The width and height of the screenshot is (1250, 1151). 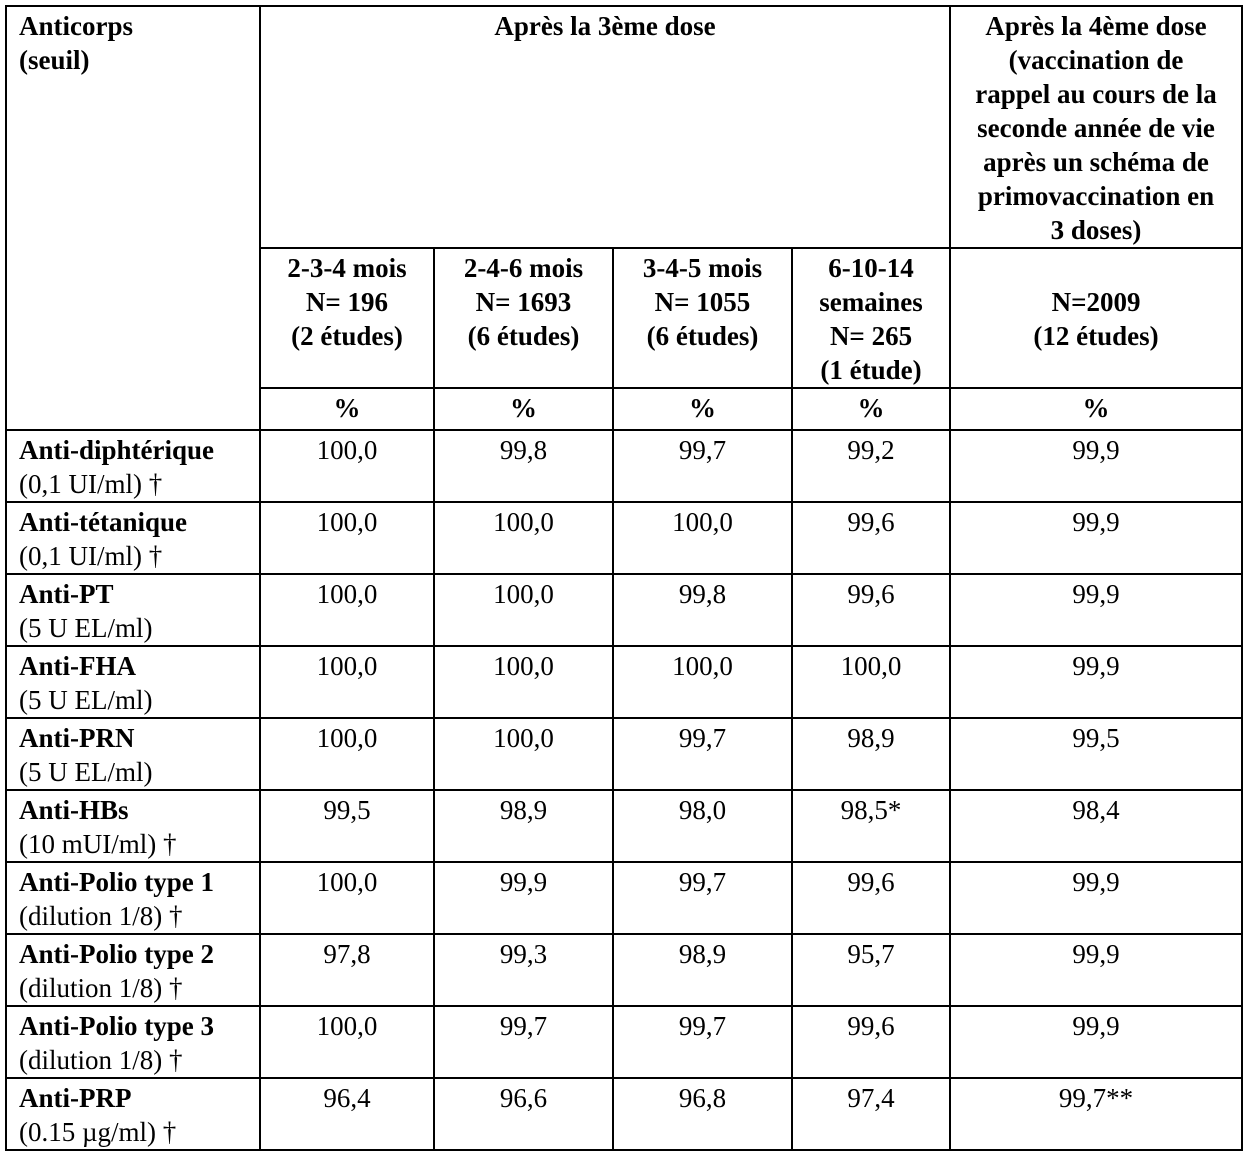 What do you see at coordinates (133, 218) in the screenshot?
I see `antibody-header-cell: Anticorps (seuil)` at bounding box center [133, 218].